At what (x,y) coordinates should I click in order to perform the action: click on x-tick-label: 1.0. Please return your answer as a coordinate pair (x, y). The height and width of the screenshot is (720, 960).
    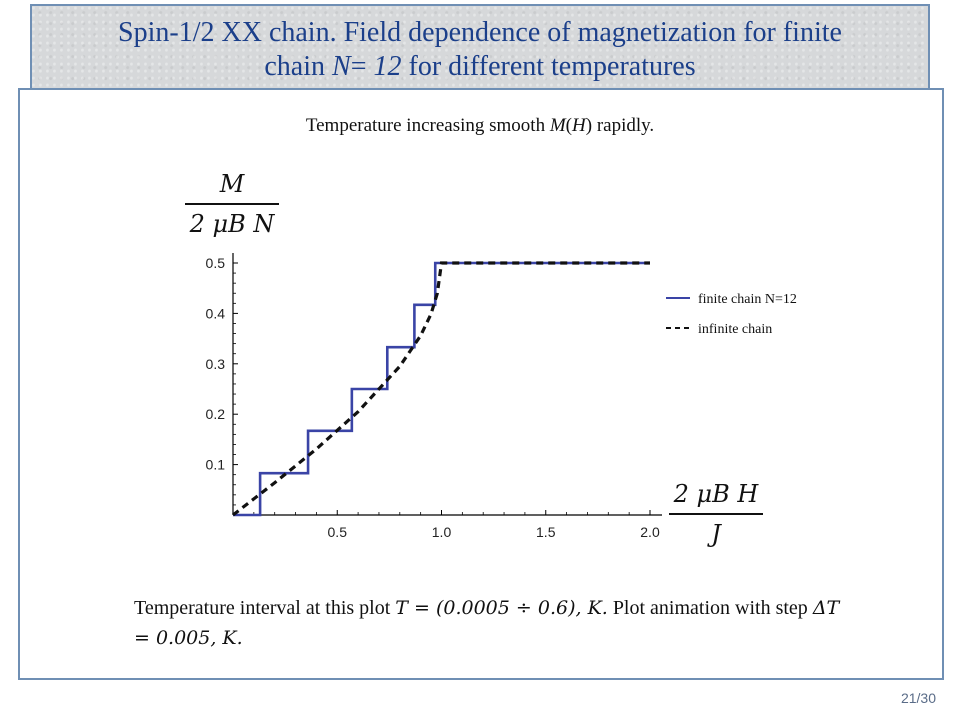
    Looking at the image, I should click on (442, 532).